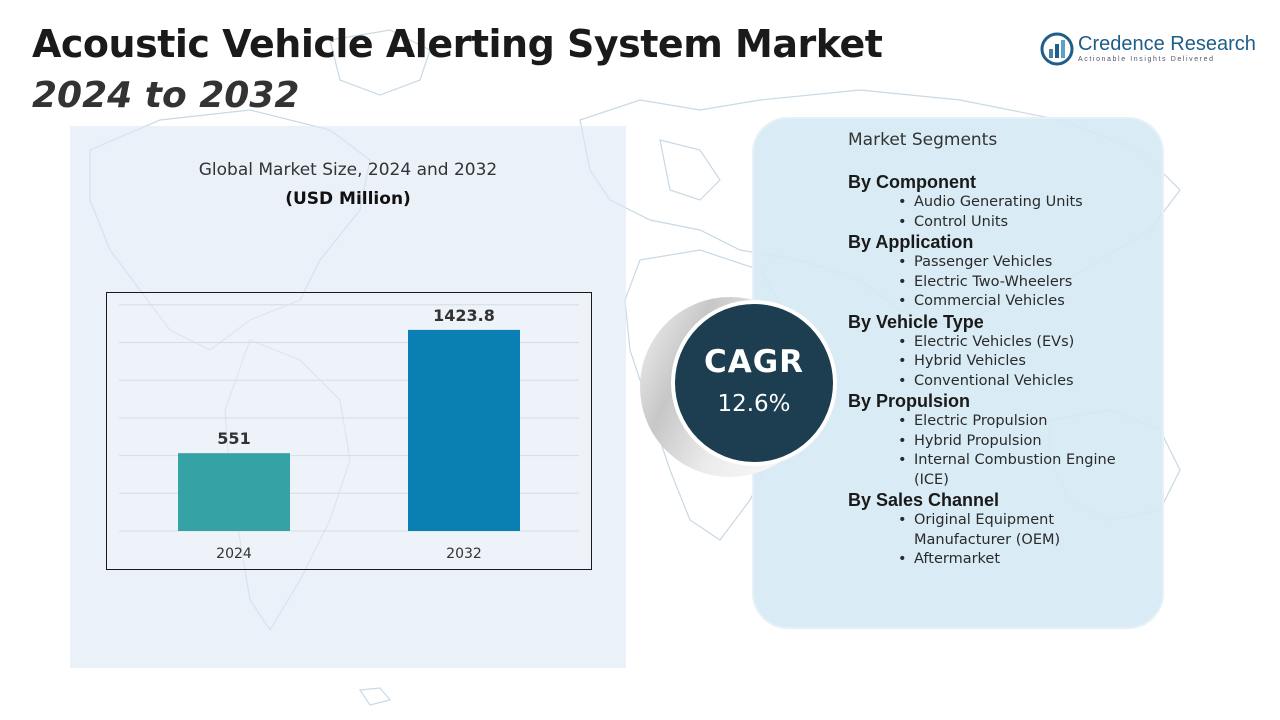 The height and width of the screenshot is (720, 1280). What do you see at coordinates (754, 362) in the screenshot?
I see `cagr-label: CAGR` at bounding box center [754, 362].